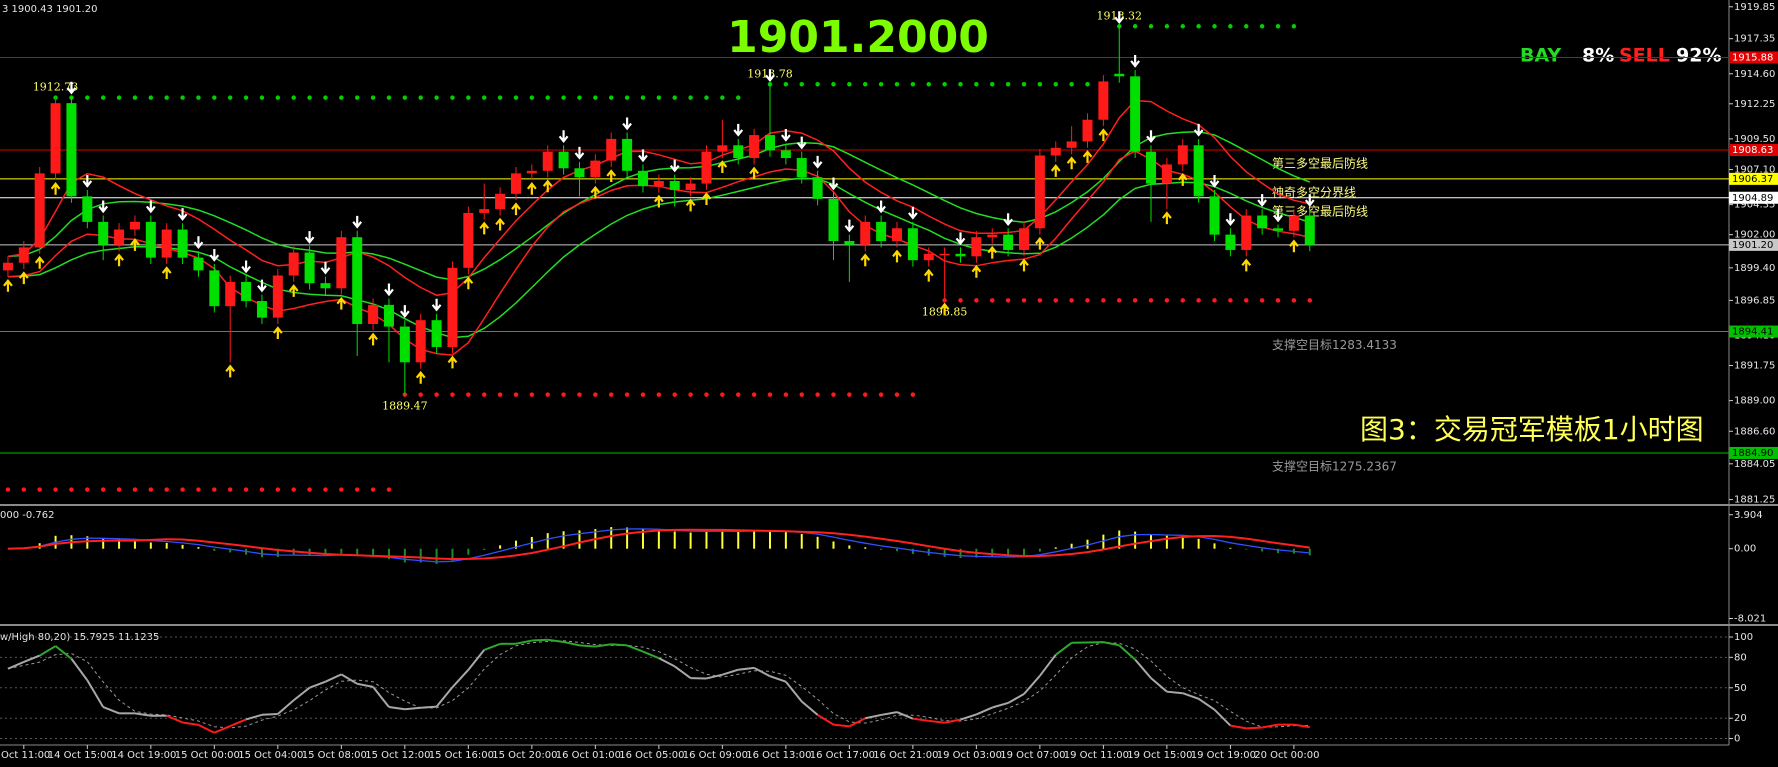 The width and height of the screenshot is (1778, 767). What do you see at coordinates (905, 755) in the screenshot?
I see `x-tick-label: 16 Oct 21:00` at bounding box center [905, 755].